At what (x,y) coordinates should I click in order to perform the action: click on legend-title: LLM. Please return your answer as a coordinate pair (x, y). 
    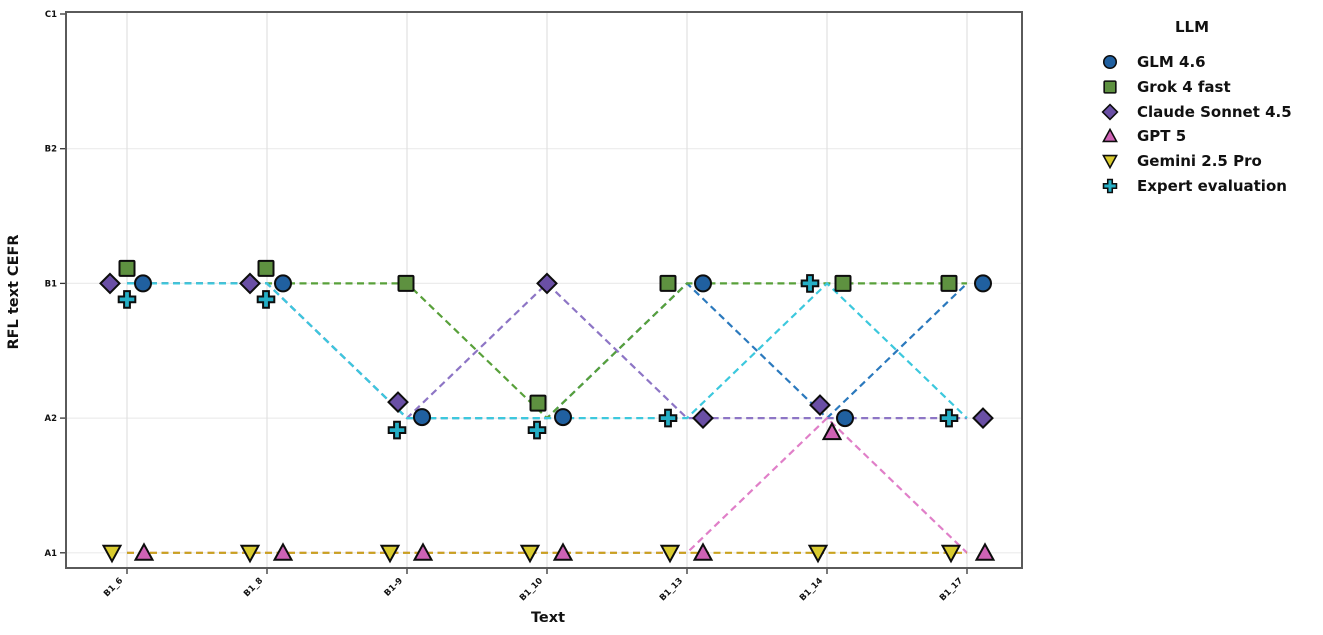
    Looking at the image, I should click on (1192, 27).